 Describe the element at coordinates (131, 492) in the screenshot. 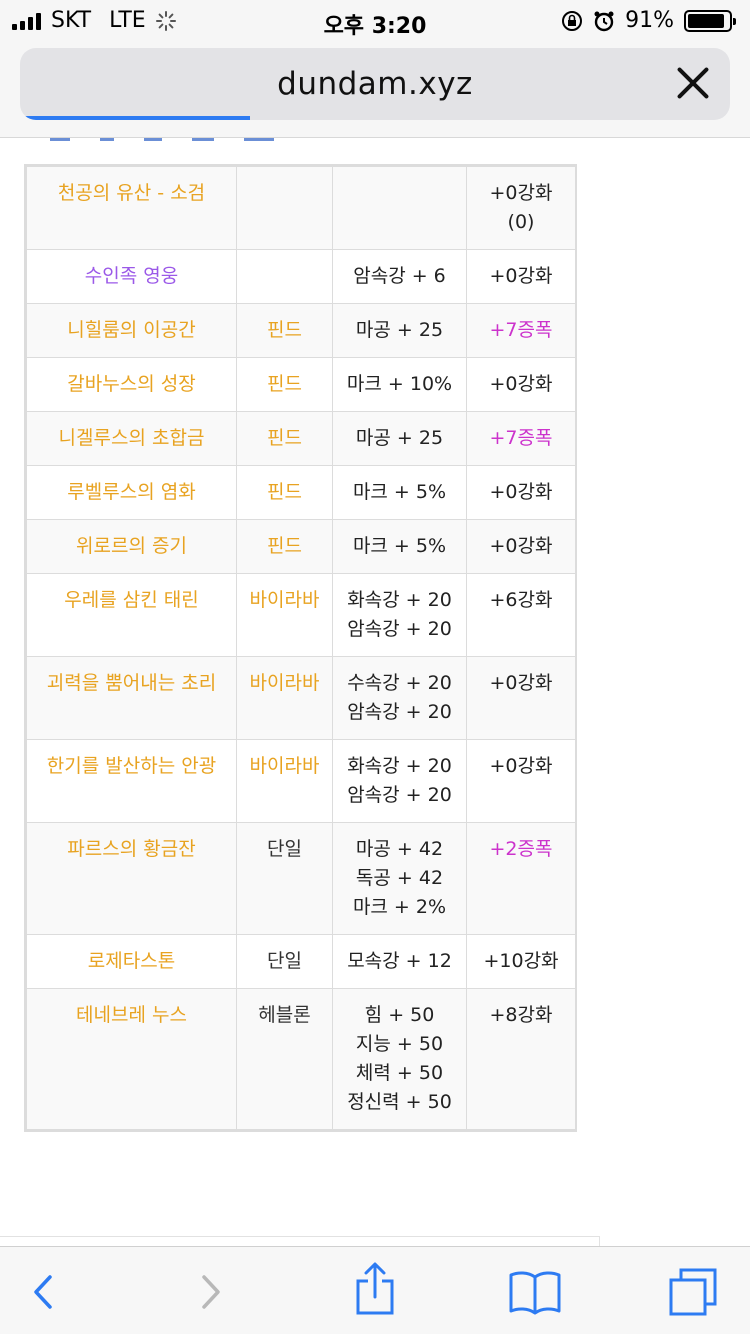

I see `item-name: 루벨루스의 염화` at that location.